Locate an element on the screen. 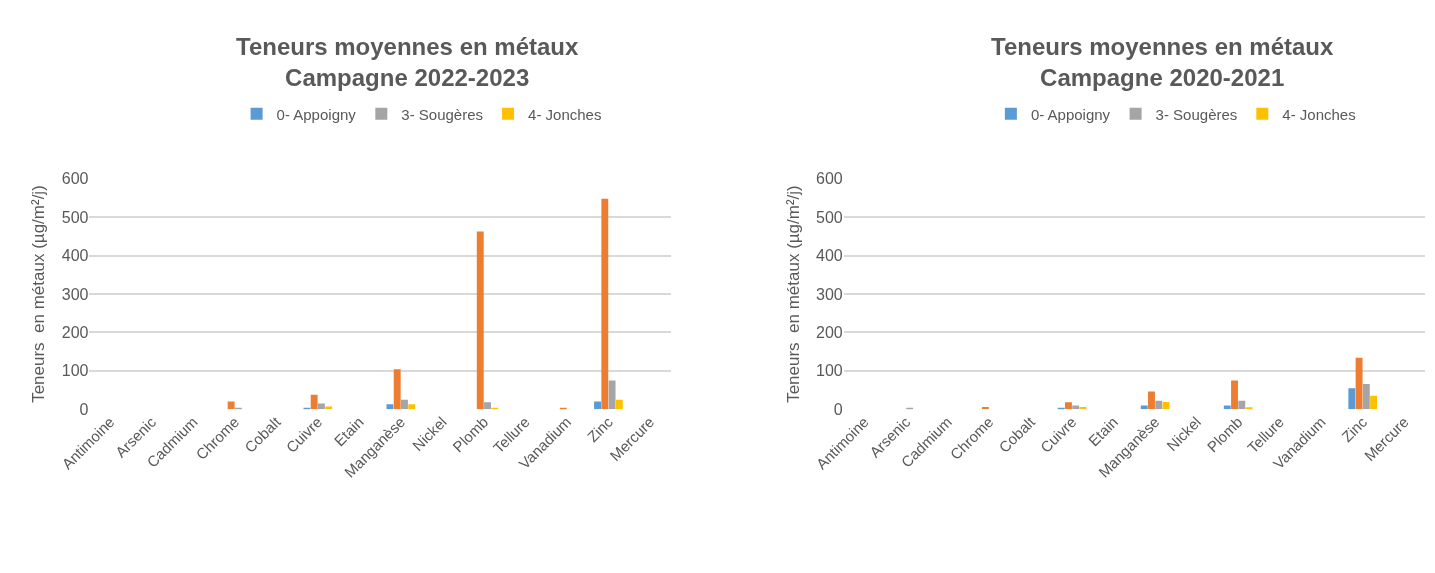  chart-title: Teneurs moyennes en métaux Campagne 2022-2023 is located at coordinates (407, 62).